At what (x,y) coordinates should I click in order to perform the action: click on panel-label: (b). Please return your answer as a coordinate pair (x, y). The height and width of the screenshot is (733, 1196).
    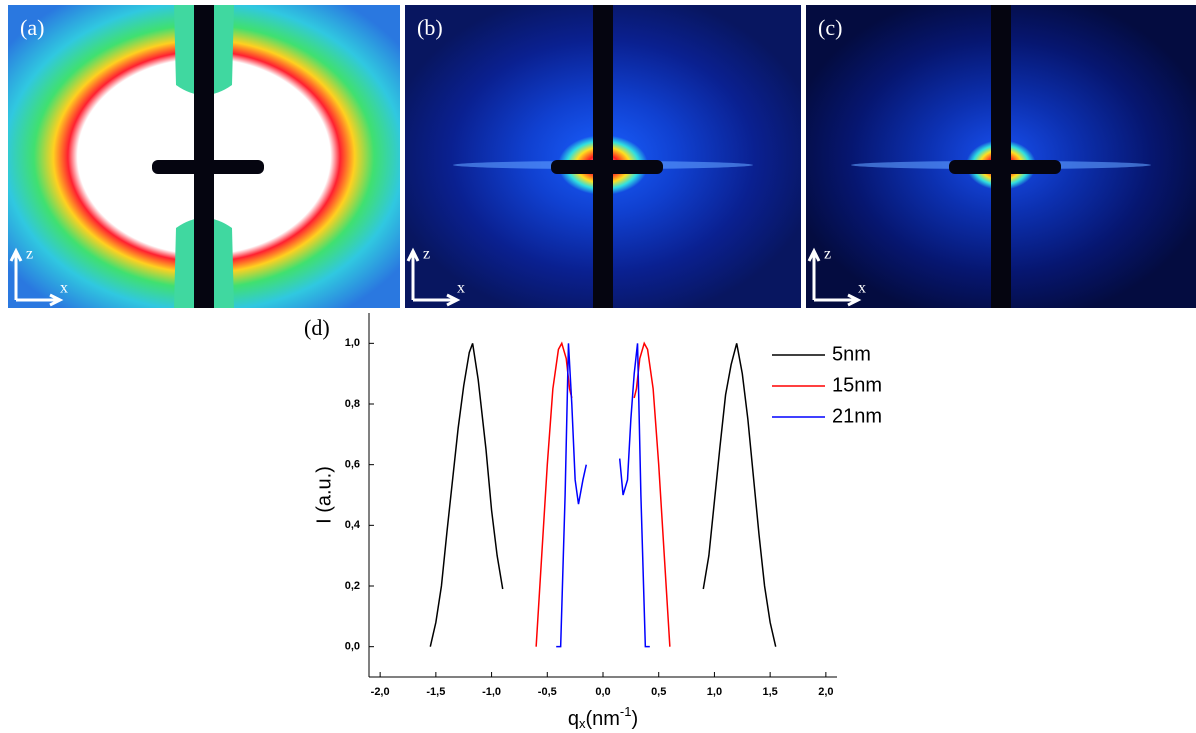
    Looking at the image, I should click on (430, 27).